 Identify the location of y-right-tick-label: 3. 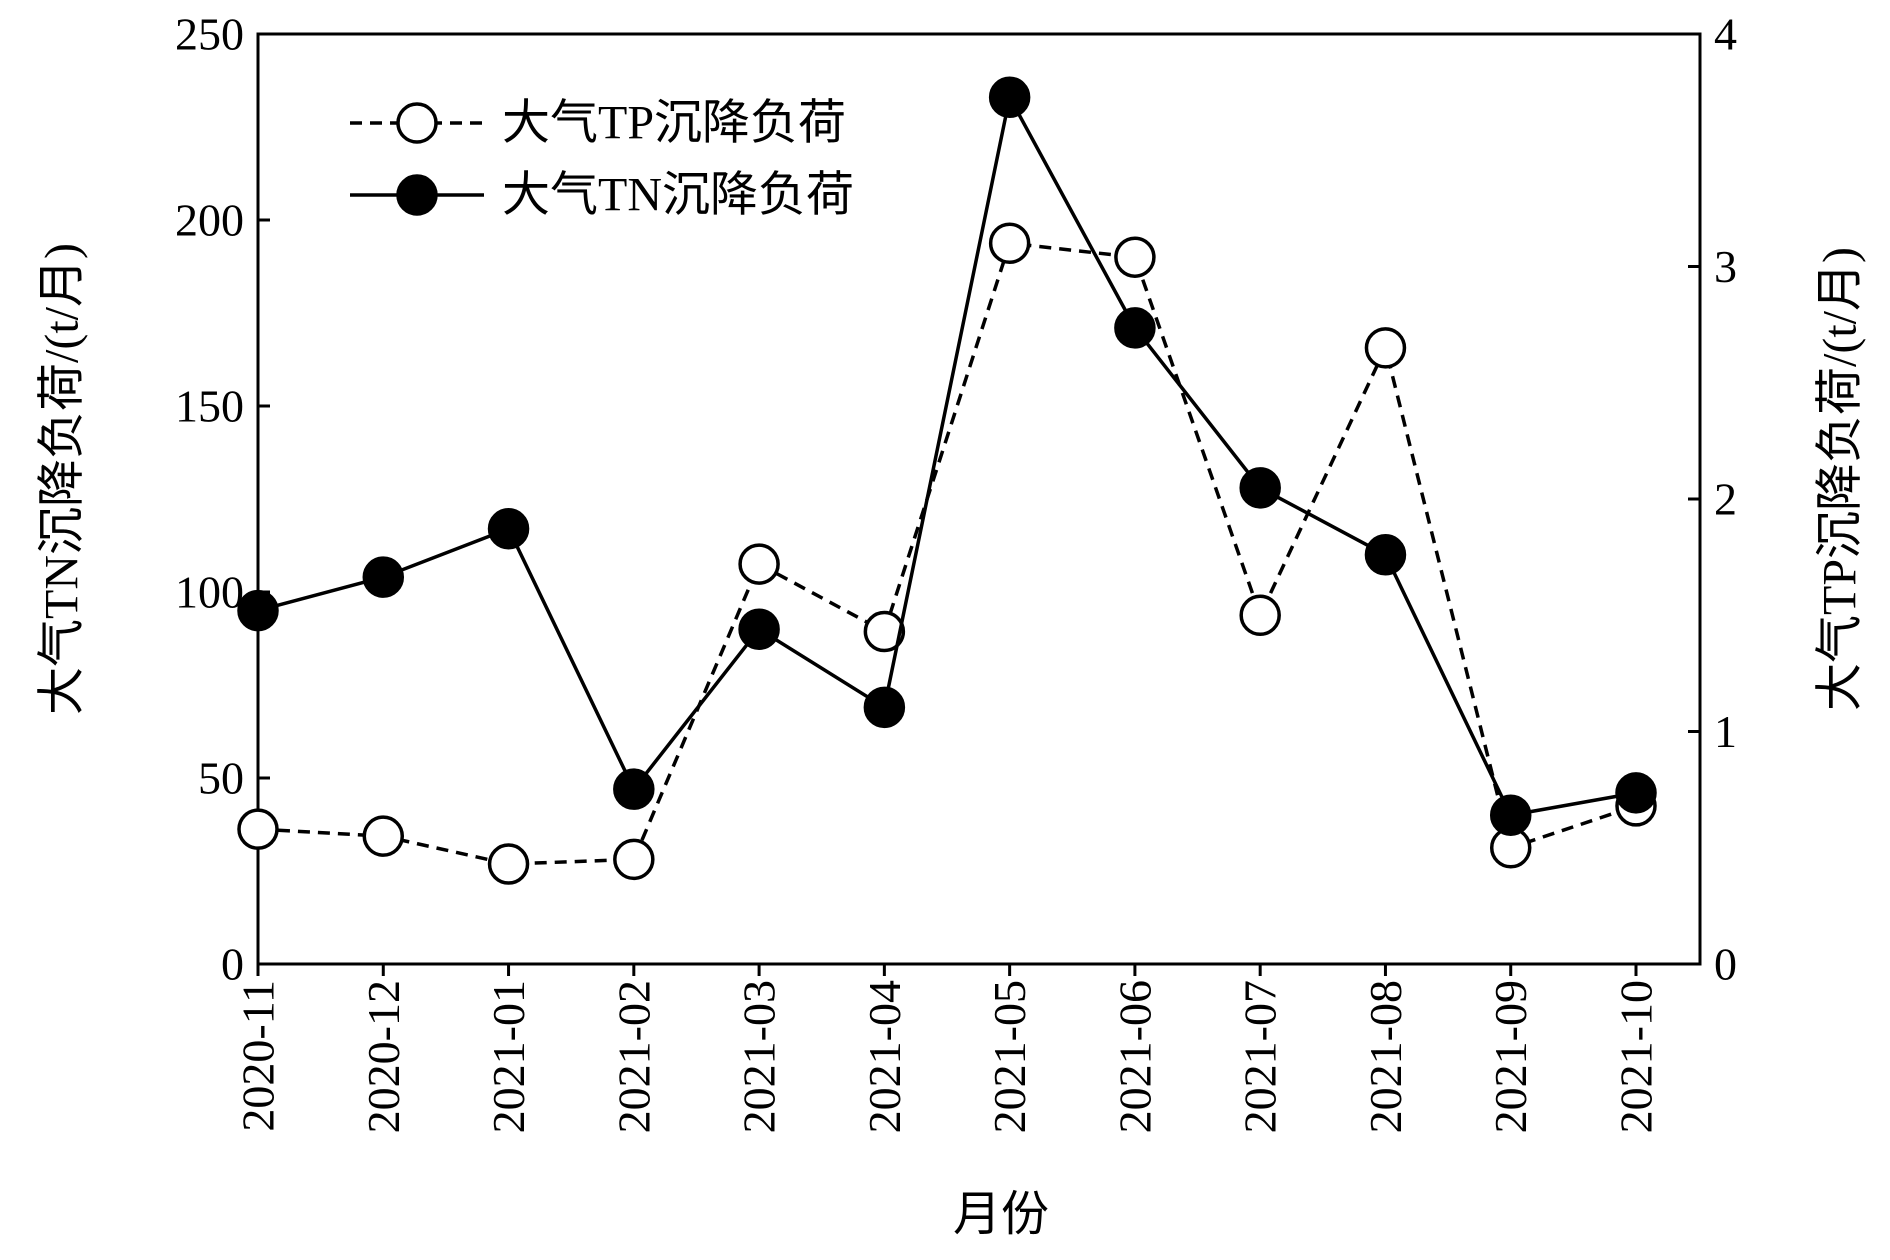
(1725, 266).